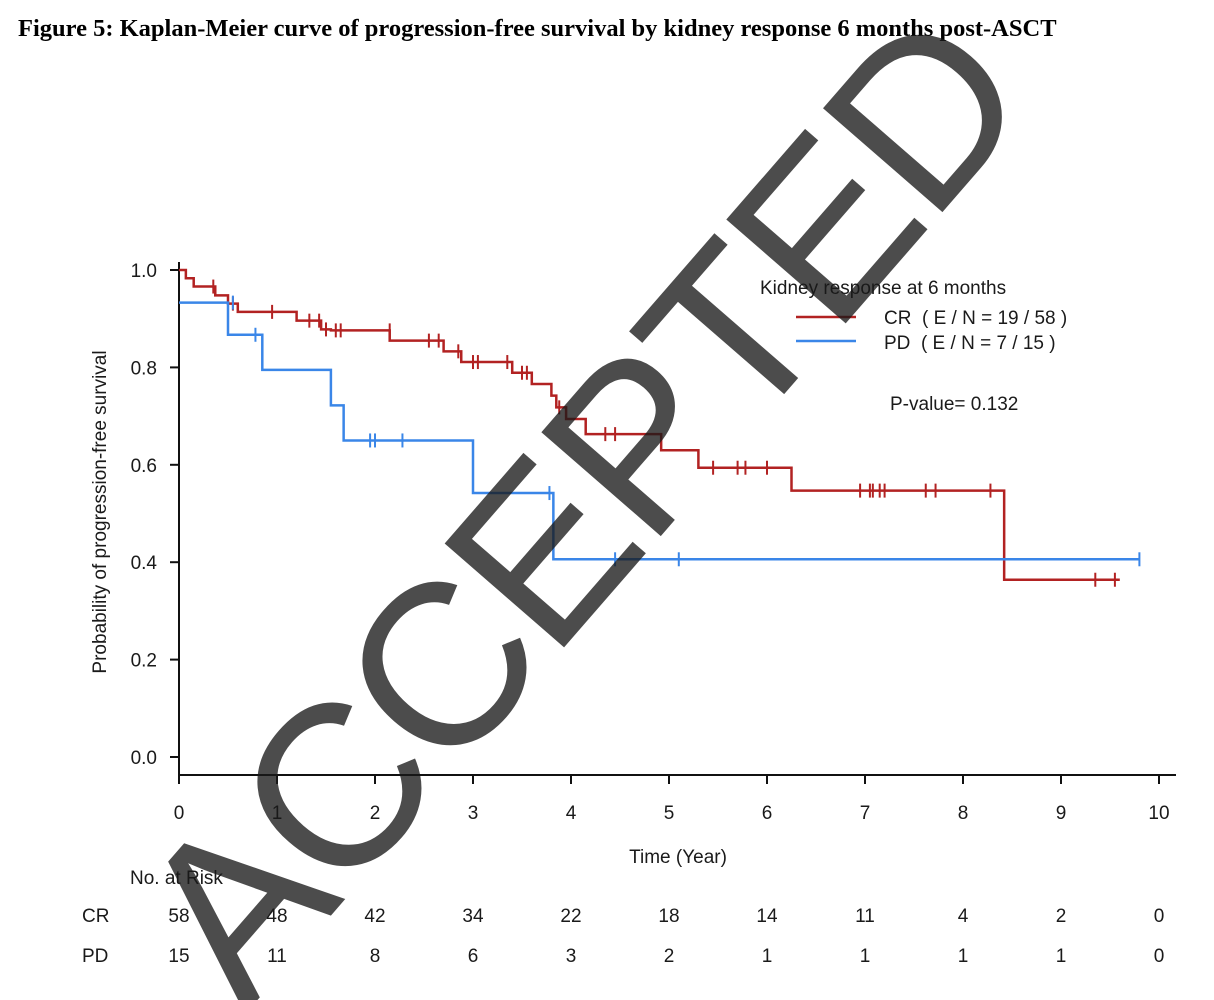  What do you see at coordinates (668, 916) in the screenshot?
I see `risk-cell: 18` at bounding box center [668, 916].